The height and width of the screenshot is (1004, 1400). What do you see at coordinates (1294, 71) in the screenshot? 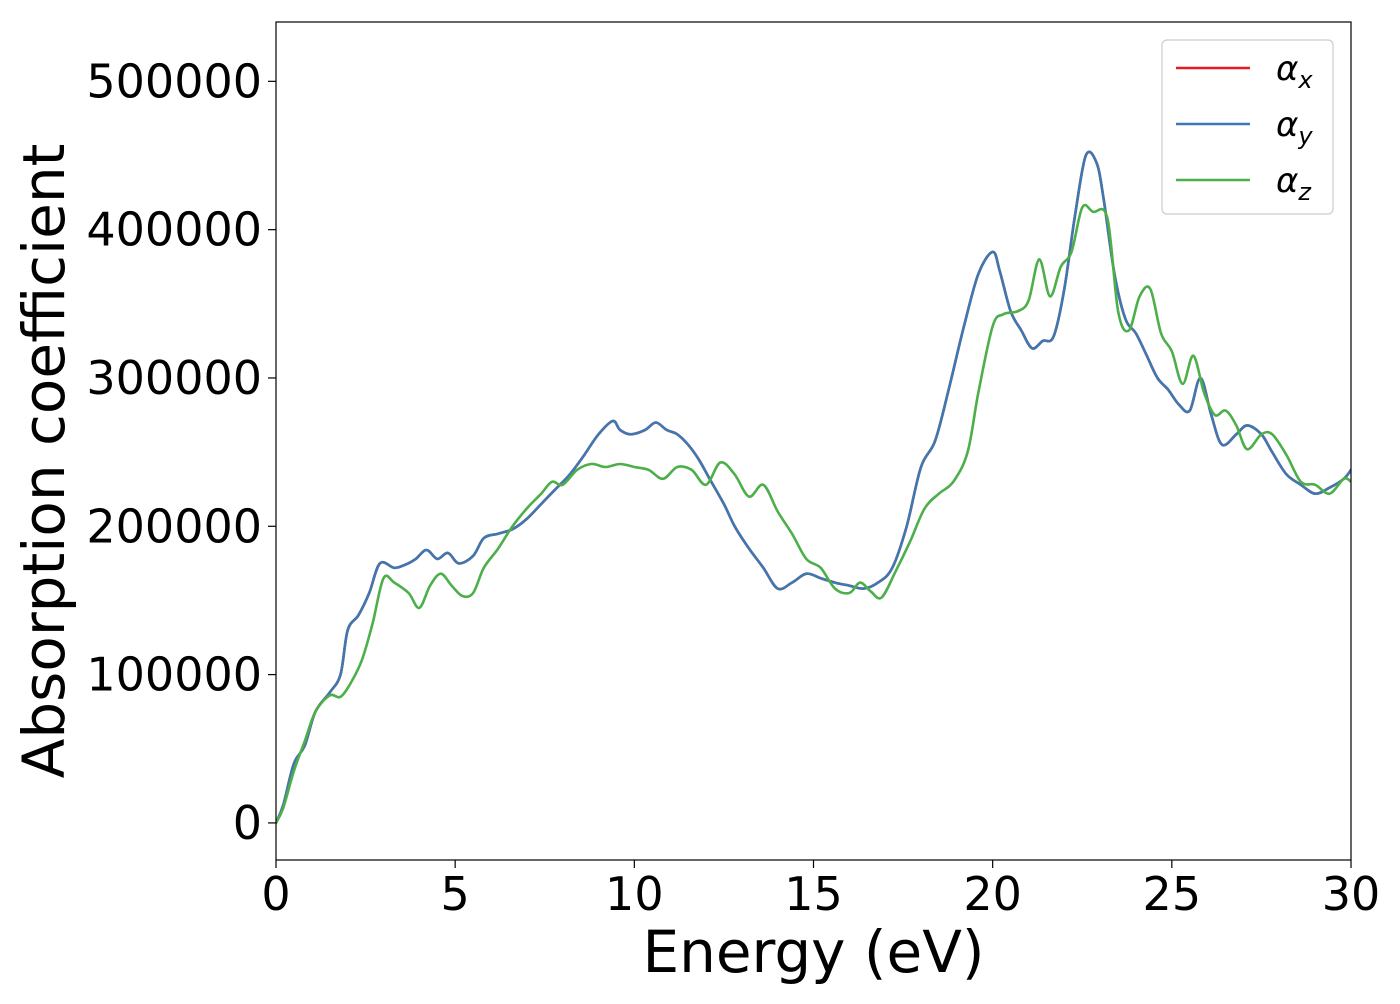
I see `legend-label-alpha-x: αx` at bounding box center [1294, 71].